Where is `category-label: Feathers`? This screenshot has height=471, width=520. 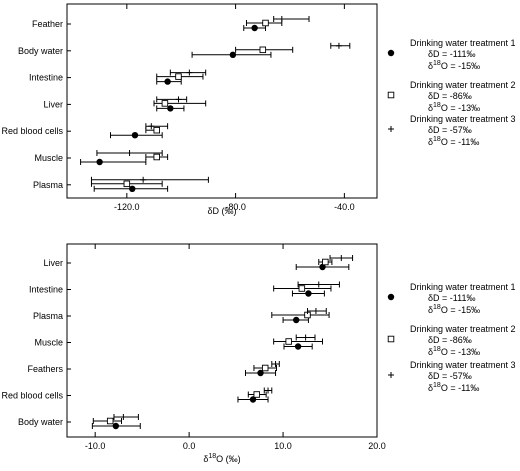
category-label: Feathers is located at coordinates (45, 369).